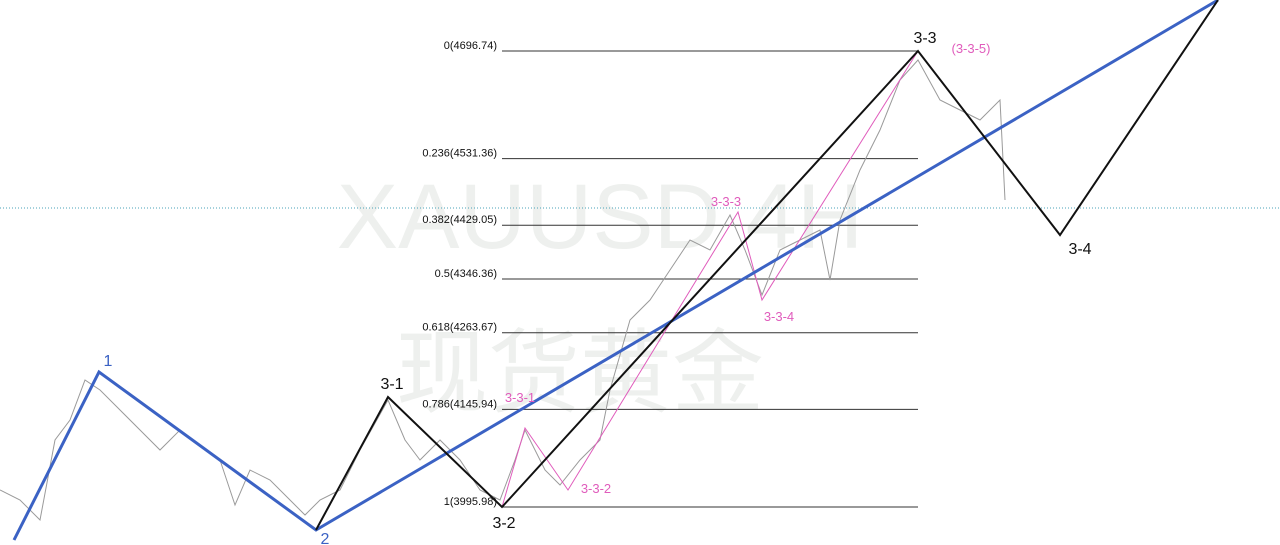  What do you see at coordinates (970, 48) in the screenshot?
I see `sub-wave-label: (3-3-5)` at bounding box center [970, 48].